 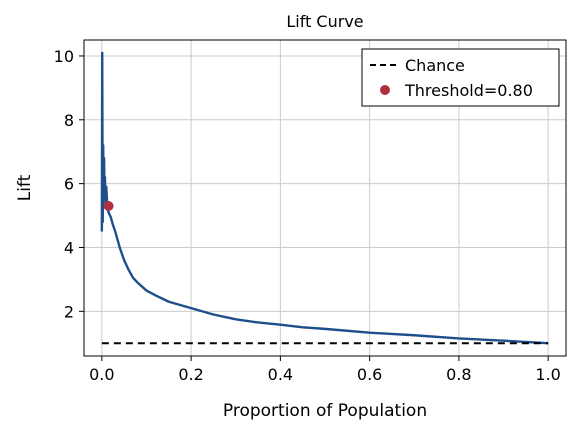 What do you see at coordinates (325, 370) in the screenshot?
I see `x-axis: 0.0 0.2 0.4 0.6 0.8 1.0` at bounding box center [325, 370].